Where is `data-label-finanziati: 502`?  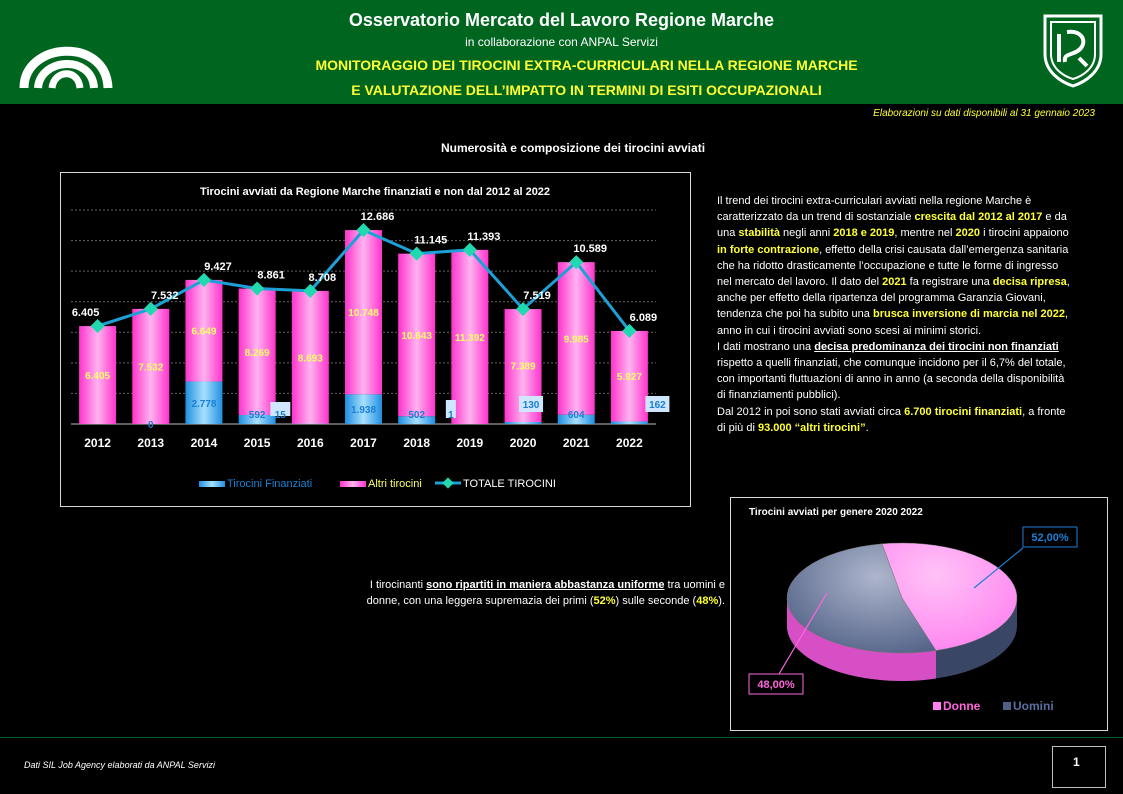
data-label-finanziati: 502 is located at coordinates (416, 415).